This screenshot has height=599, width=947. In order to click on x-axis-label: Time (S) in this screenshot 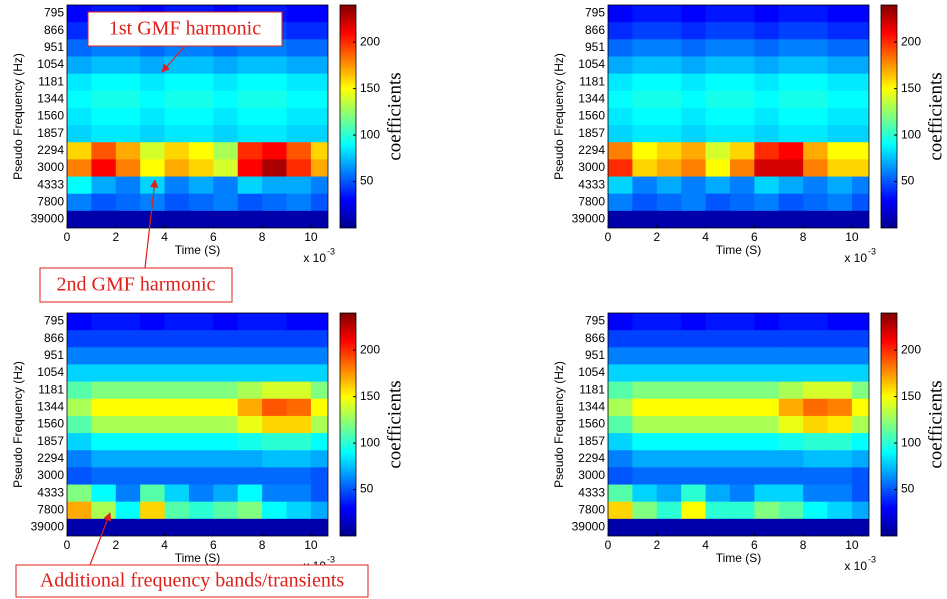, I will do `click(198, 250)`.